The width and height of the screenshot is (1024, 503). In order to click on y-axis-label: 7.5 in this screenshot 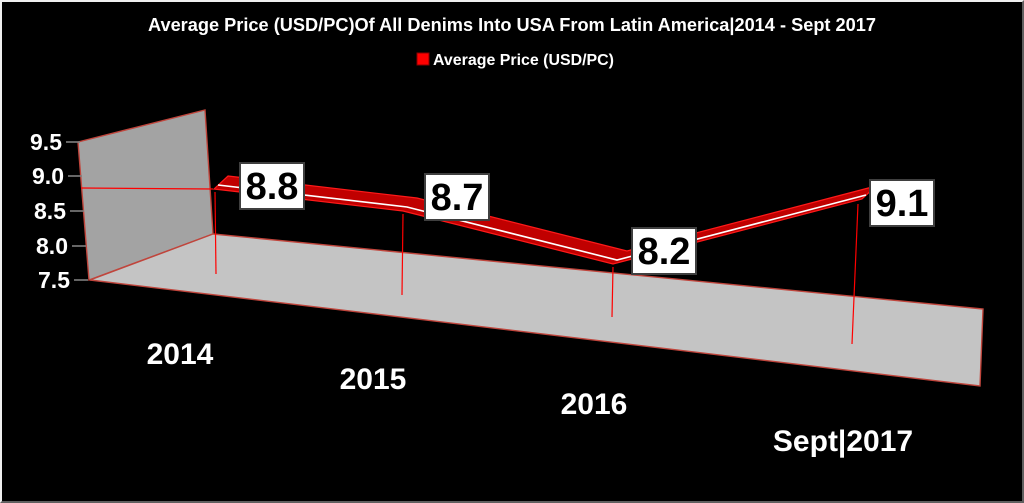, I will do `click(54, 280)`.